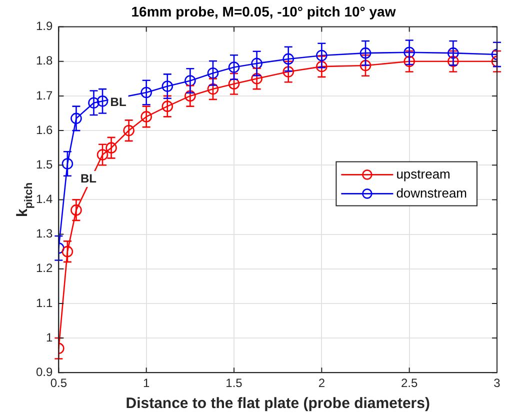  Describe the element at coordinates (322, 383) in the screenshot. I see `x-tick-label: 2` at that location.